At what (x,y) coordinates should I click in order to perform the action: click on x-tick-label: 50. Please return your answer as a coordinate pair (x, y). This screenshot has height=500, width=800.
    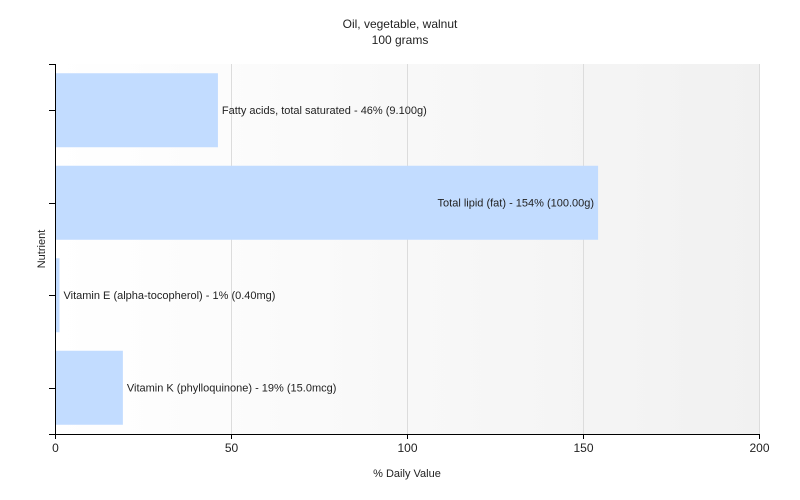
    Looking at the image, I should click on (232, 448).